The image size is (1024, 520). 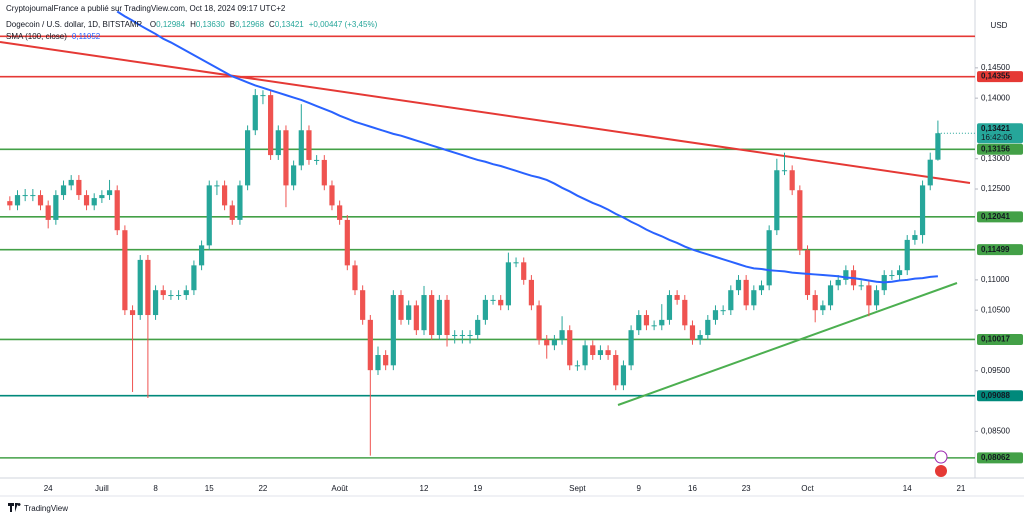 I want to click on y-tick-label: 0,13000, so click(x=995, y=158).